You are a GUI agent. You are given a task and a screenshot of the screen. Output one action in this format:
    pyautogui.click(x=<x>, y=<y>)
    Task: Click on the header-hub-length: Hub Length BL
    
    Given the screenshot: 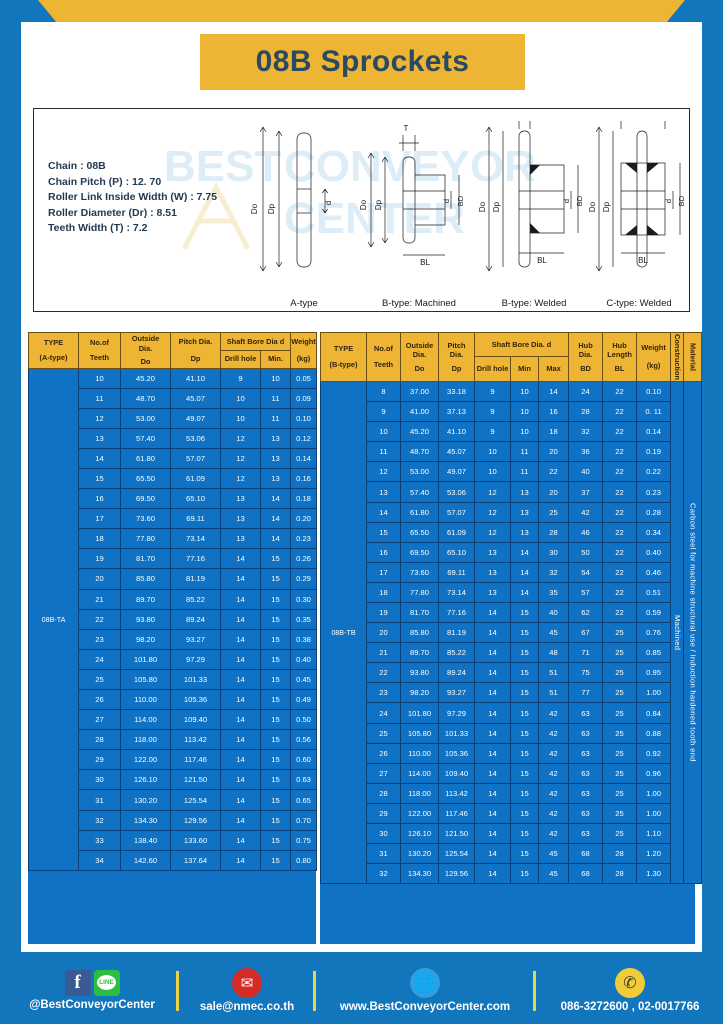 What is the action you would take?
    pyautogui.click(x=620, y=357)
    